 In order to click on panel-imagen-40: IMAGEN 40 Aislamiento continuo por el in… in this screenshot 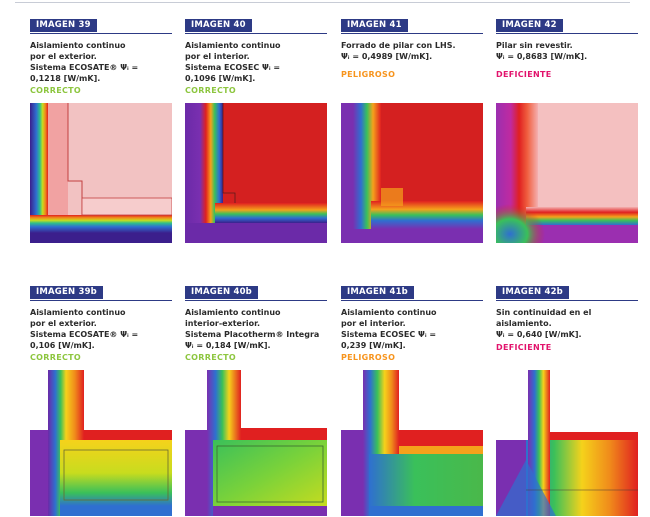, I will do `click(256, 53)`.